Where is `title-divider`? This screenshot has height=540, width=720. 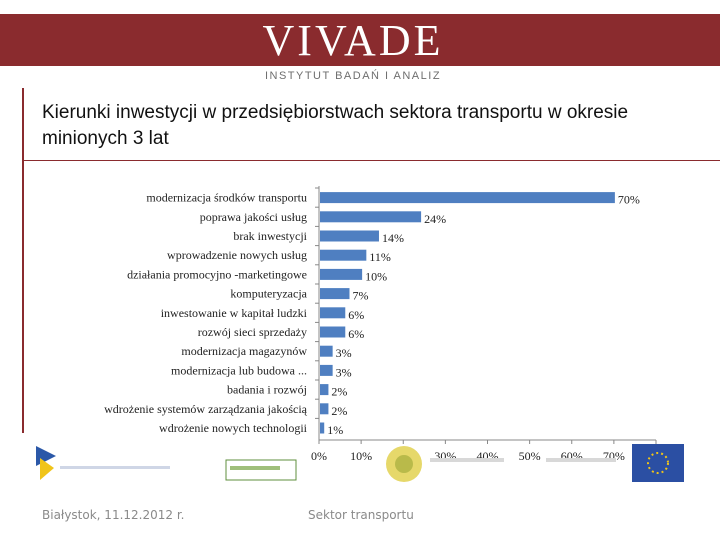 title-divider is located at coordinates (371, 160).